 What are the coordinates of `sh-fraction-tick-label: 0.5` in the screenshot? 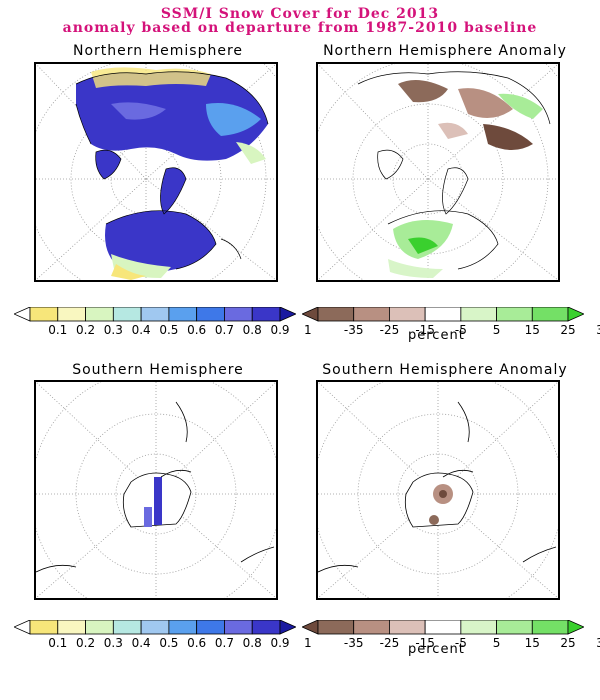 It's located at (169, 643).